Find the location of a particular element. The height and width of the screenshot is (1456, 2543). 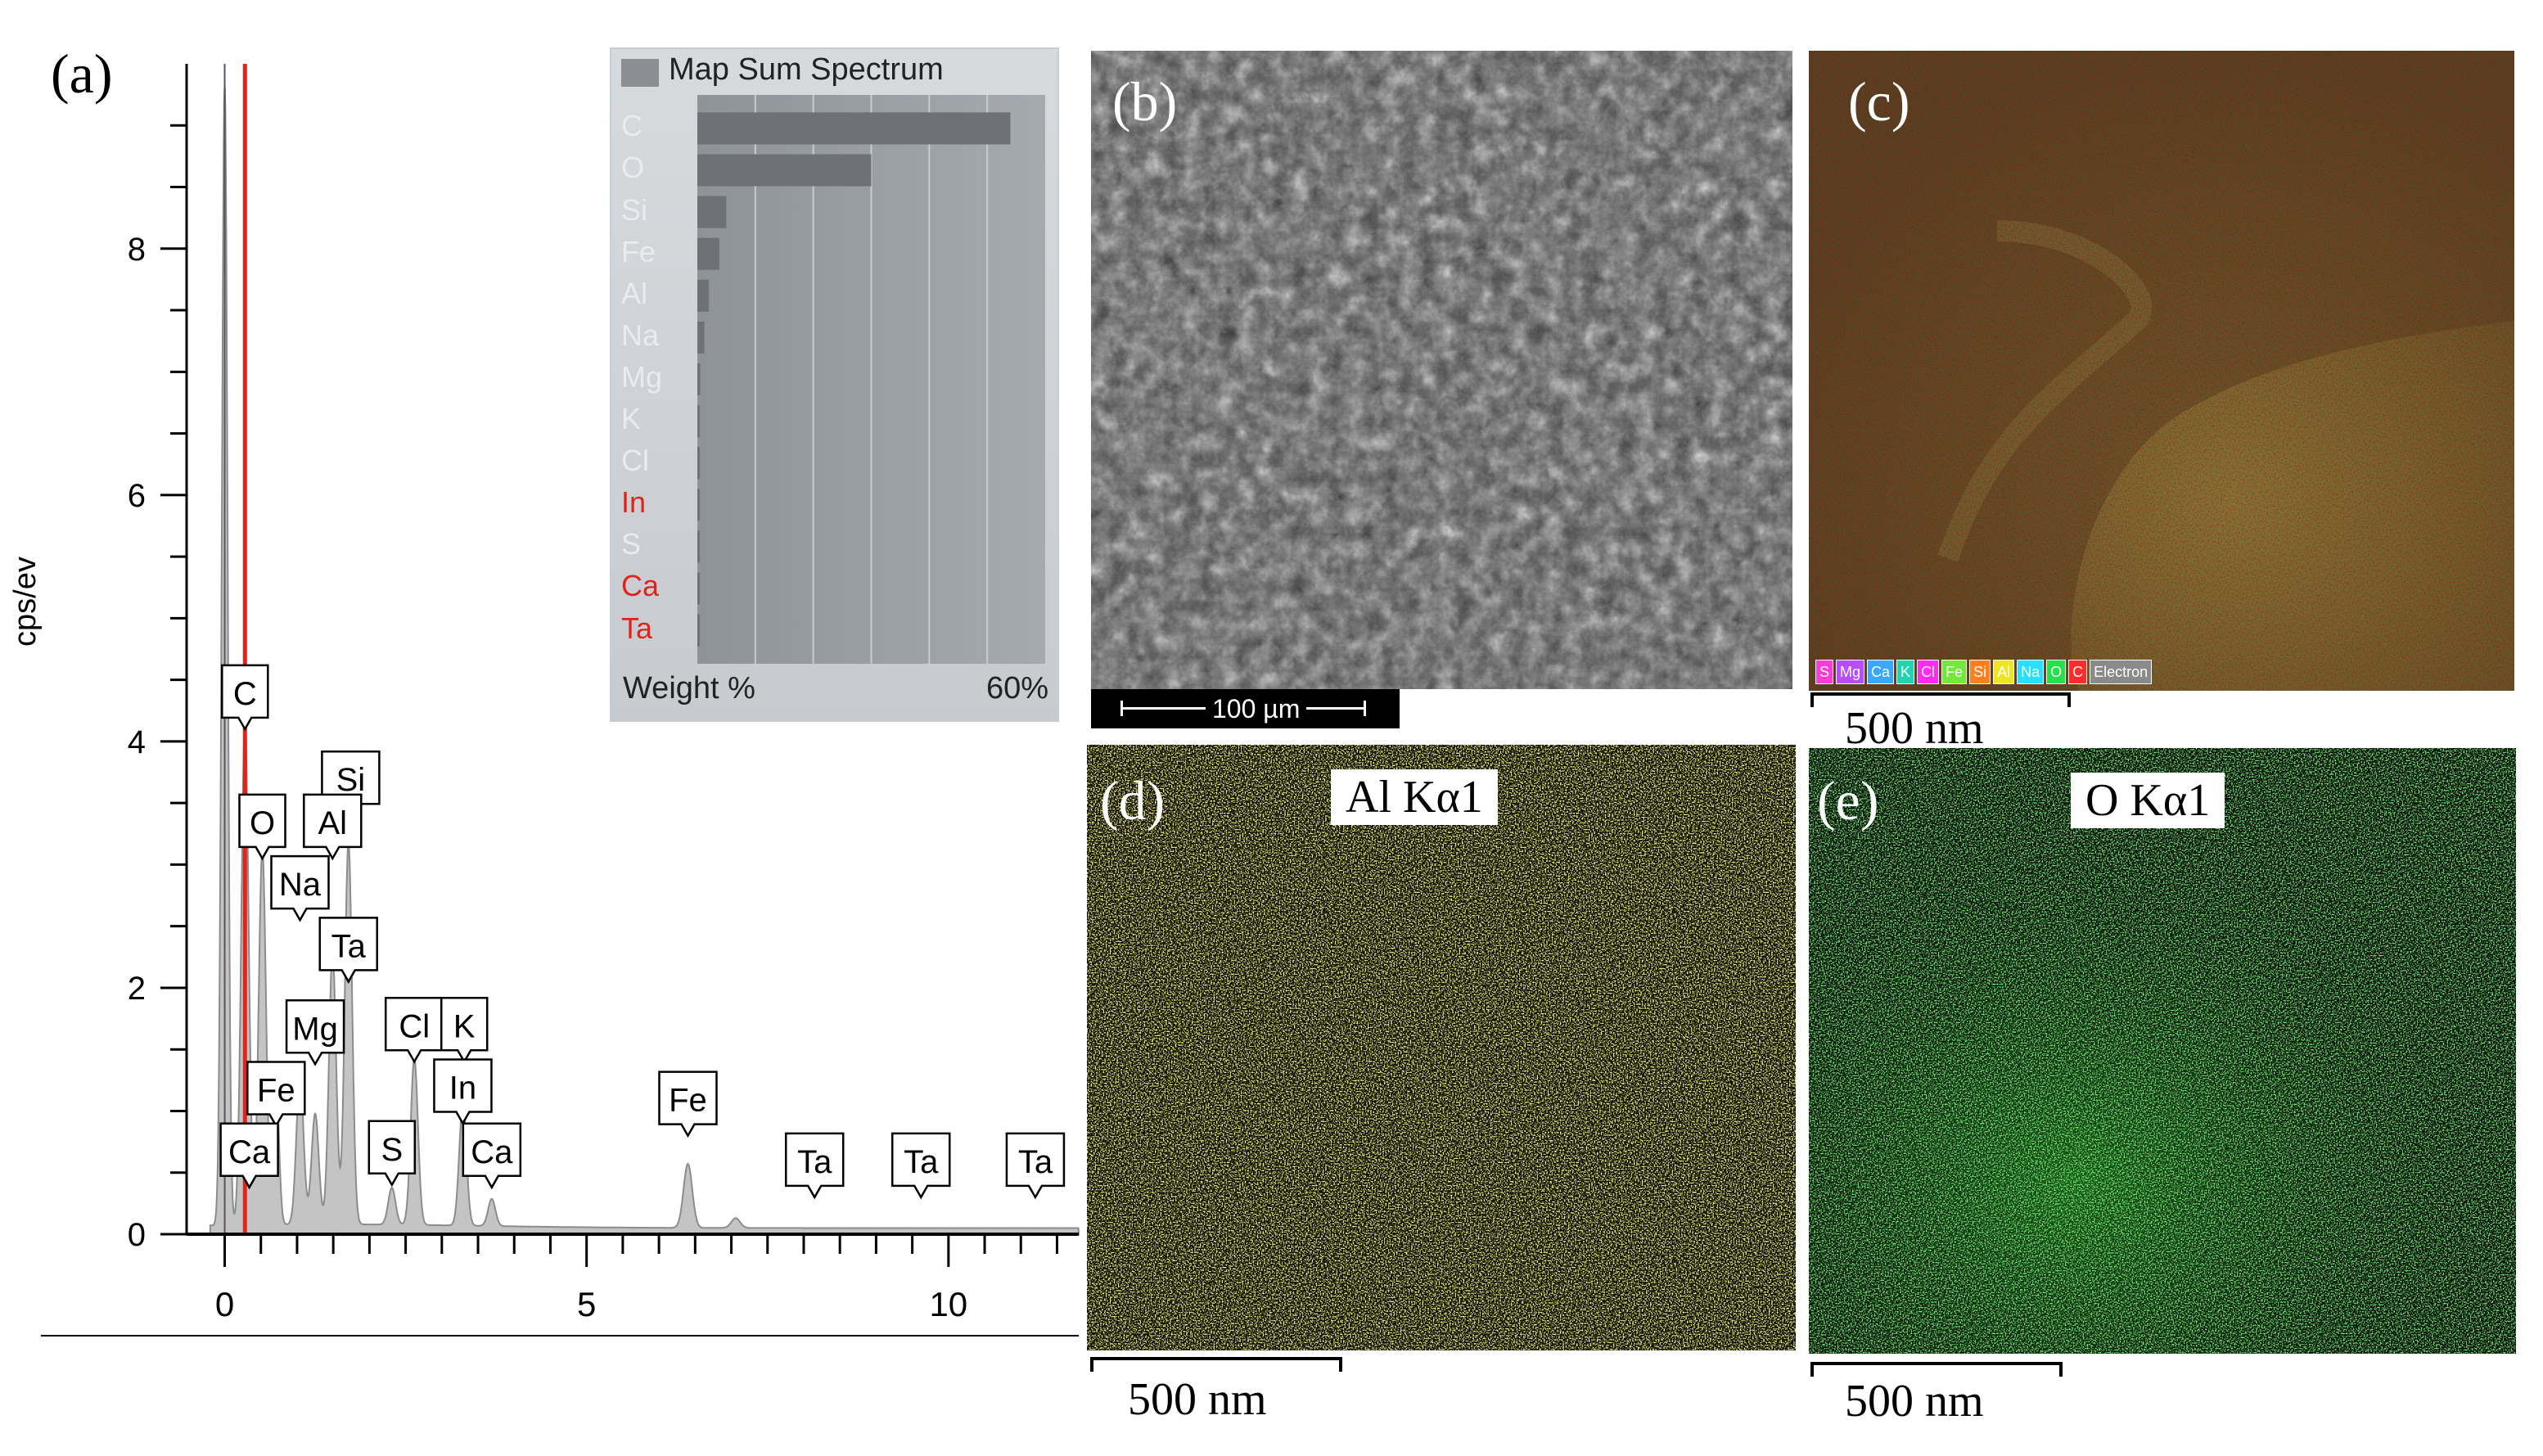

peak-label-s: S is located at coordinates (392, 1154).